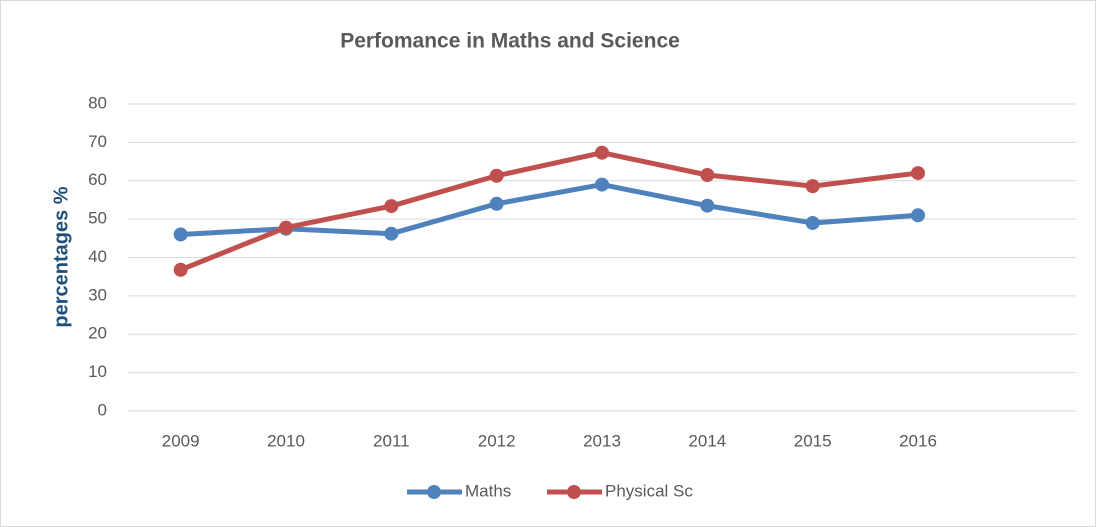 Image resolution: width=1096 pixels, height=527 pixels. I want to click on y-tick-label: 50, so click(97, 218).